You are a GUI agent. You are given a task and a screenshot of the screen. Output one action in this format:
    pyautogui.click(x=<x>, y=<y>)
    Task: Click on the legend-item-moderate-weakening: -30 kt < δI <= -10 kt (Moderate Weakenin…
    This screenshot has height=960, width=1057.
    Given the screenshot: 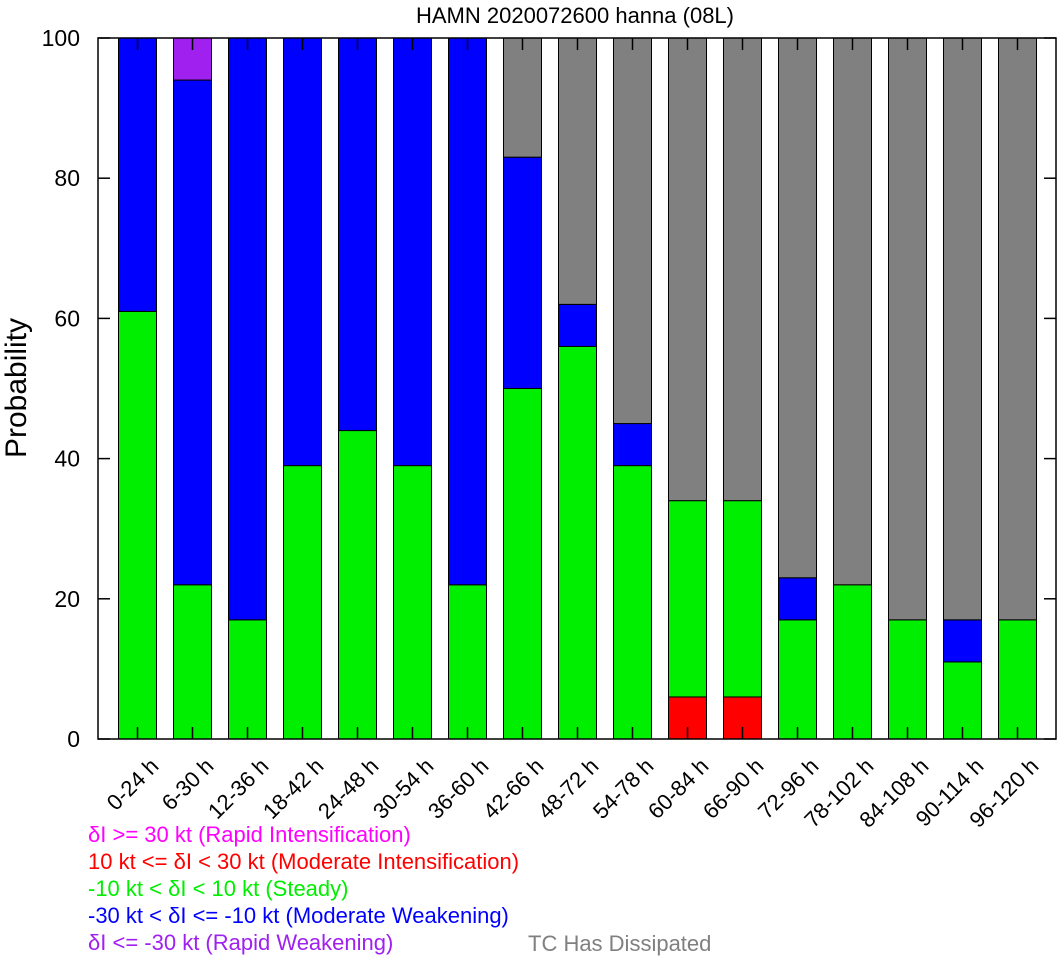 What is the action you would take?
    pyautogui.click(x=298, y=915)
    